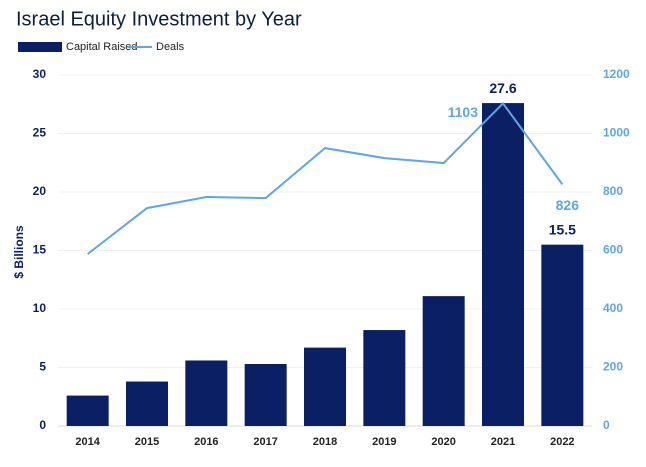 Image resolution: width=646 pixels, height=467 pixels. What do you see at coordinates (19, 252) in the screenshot?
I see `y-axis-title: $ Billions` at bounding box center [19, 252].